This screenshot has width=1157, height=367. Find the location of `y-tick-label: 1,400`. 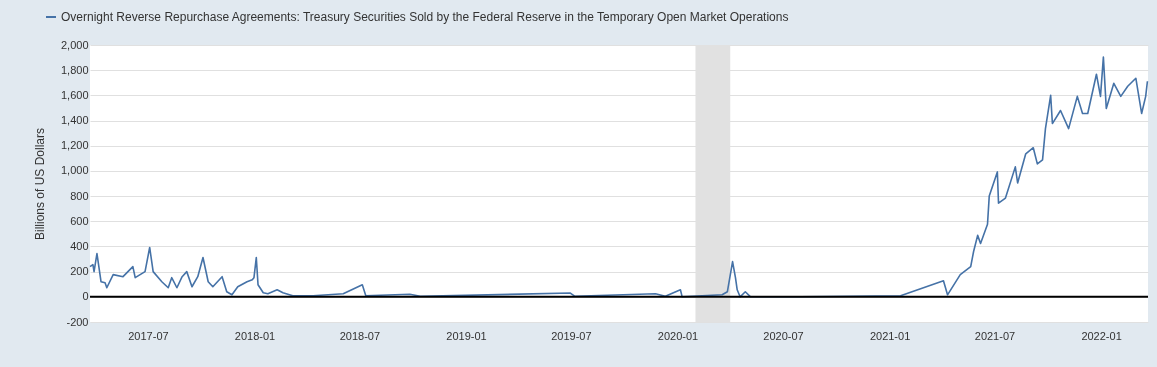

y-tick-label: 1,400 is located at coordinates (74, 120).